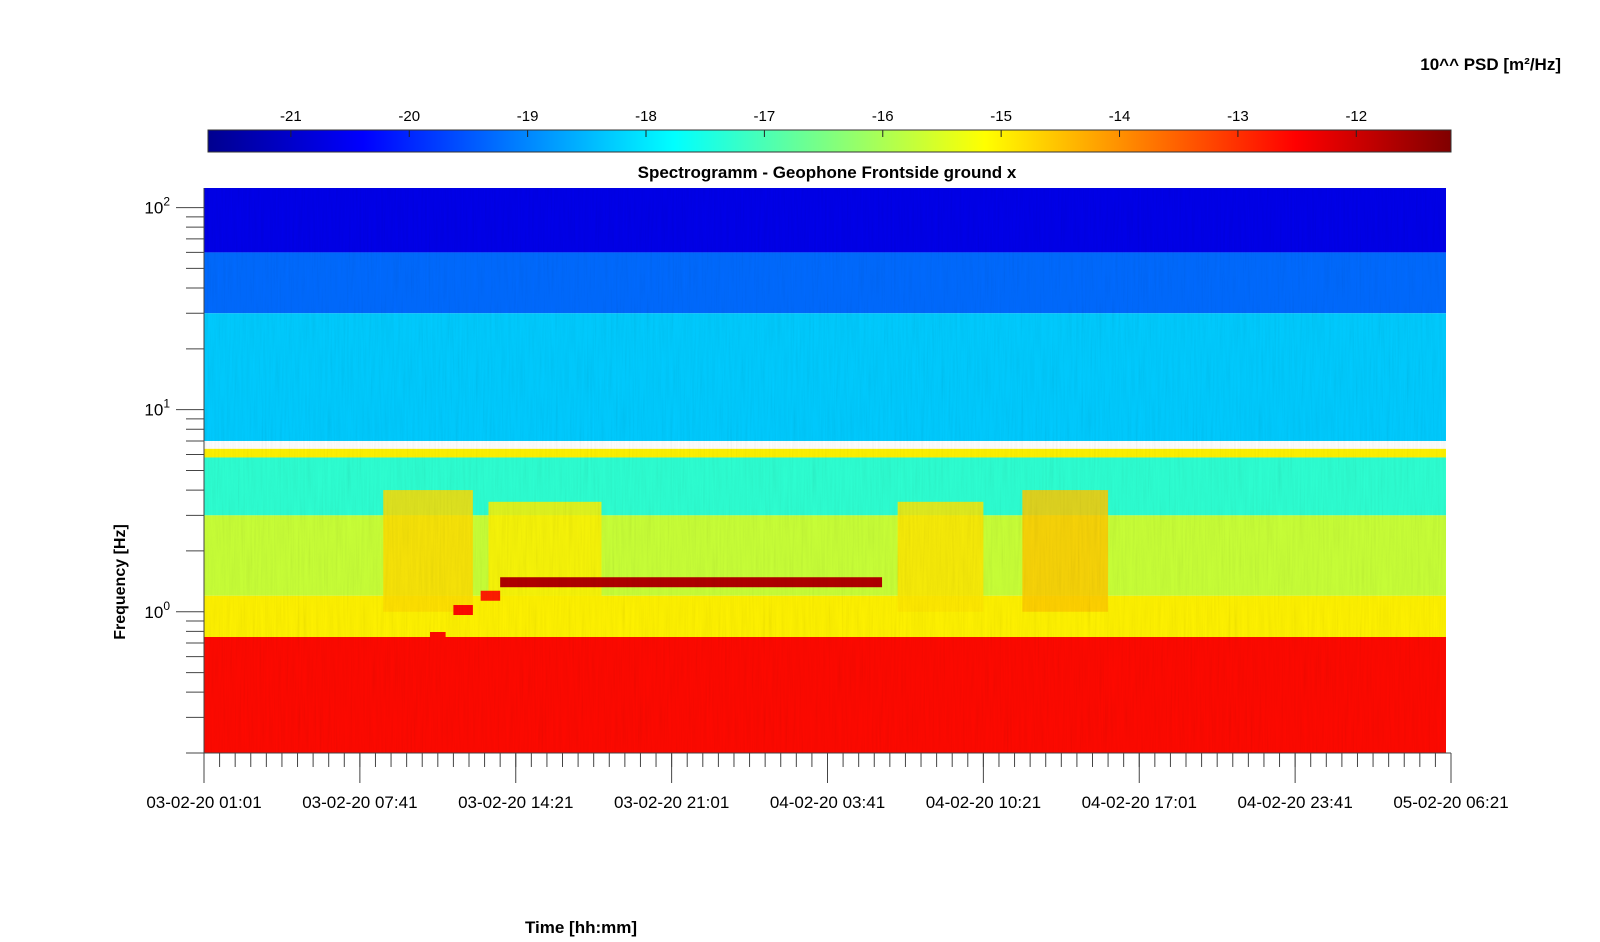 This screenshot has height=942, width=1600. I want to click on colorbar-tick-label: -15, so click(1001, 116).